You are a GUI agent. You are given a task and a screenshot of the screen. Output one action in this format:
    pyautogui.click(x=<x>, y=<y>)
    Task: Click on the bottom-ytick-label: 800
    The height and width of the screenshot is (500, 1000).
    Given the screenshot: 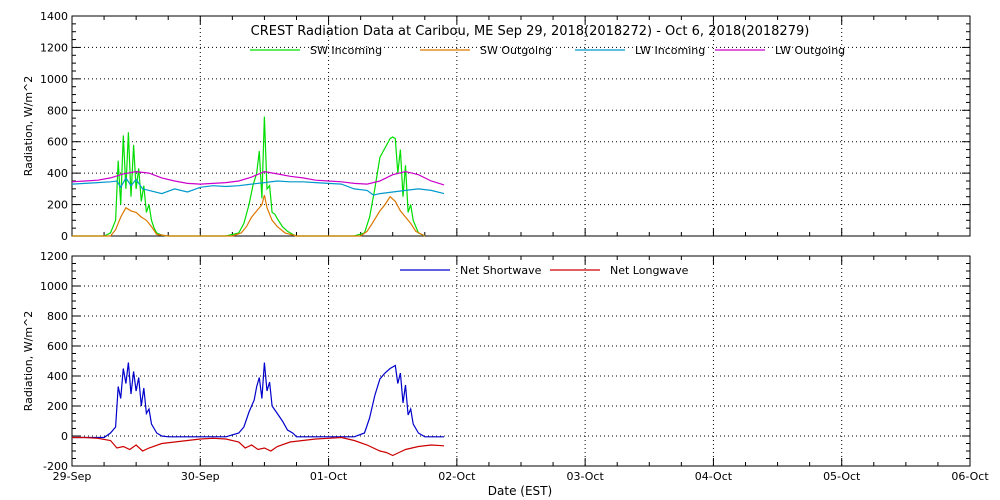 What is the action you would take?
    pyautogui.click(x=57, y=316)
    